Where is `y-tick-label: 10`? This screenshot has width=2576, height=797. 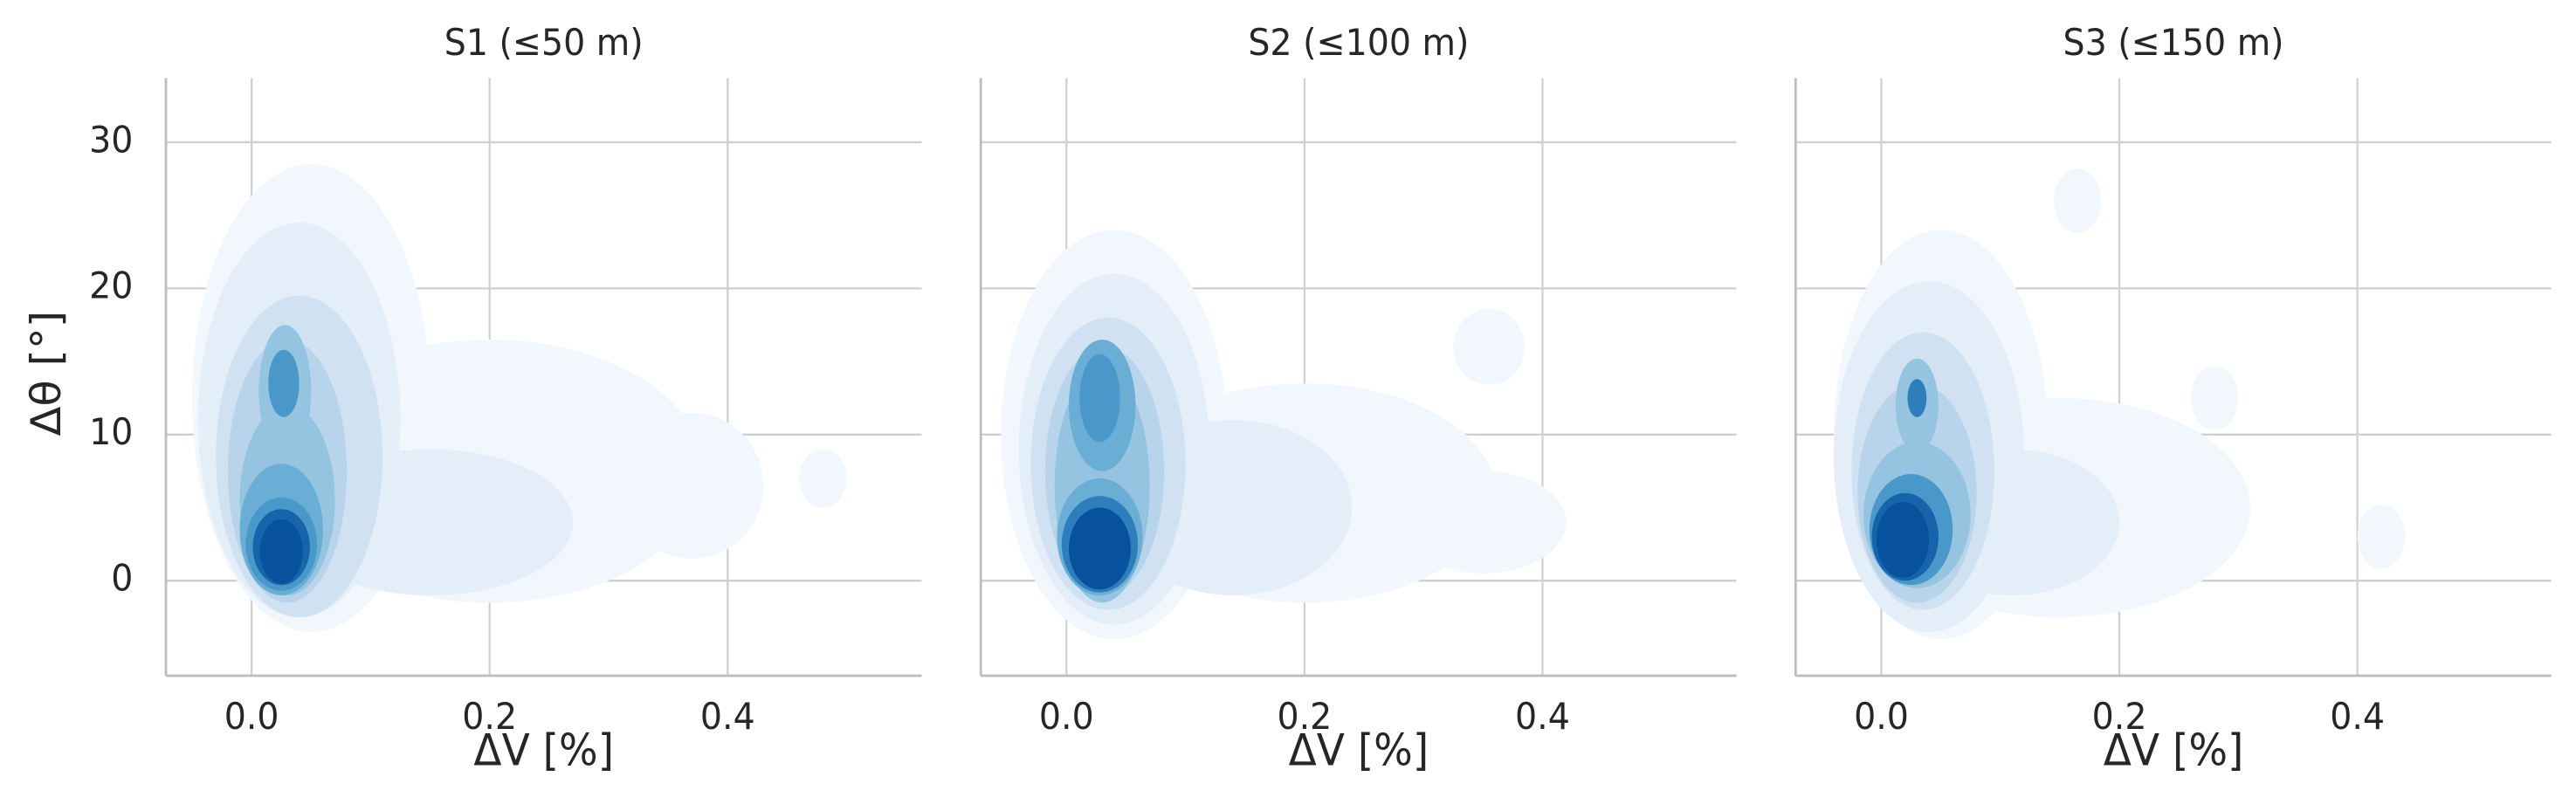
y-tick-label: 10 is located at coordinates (111, 431).